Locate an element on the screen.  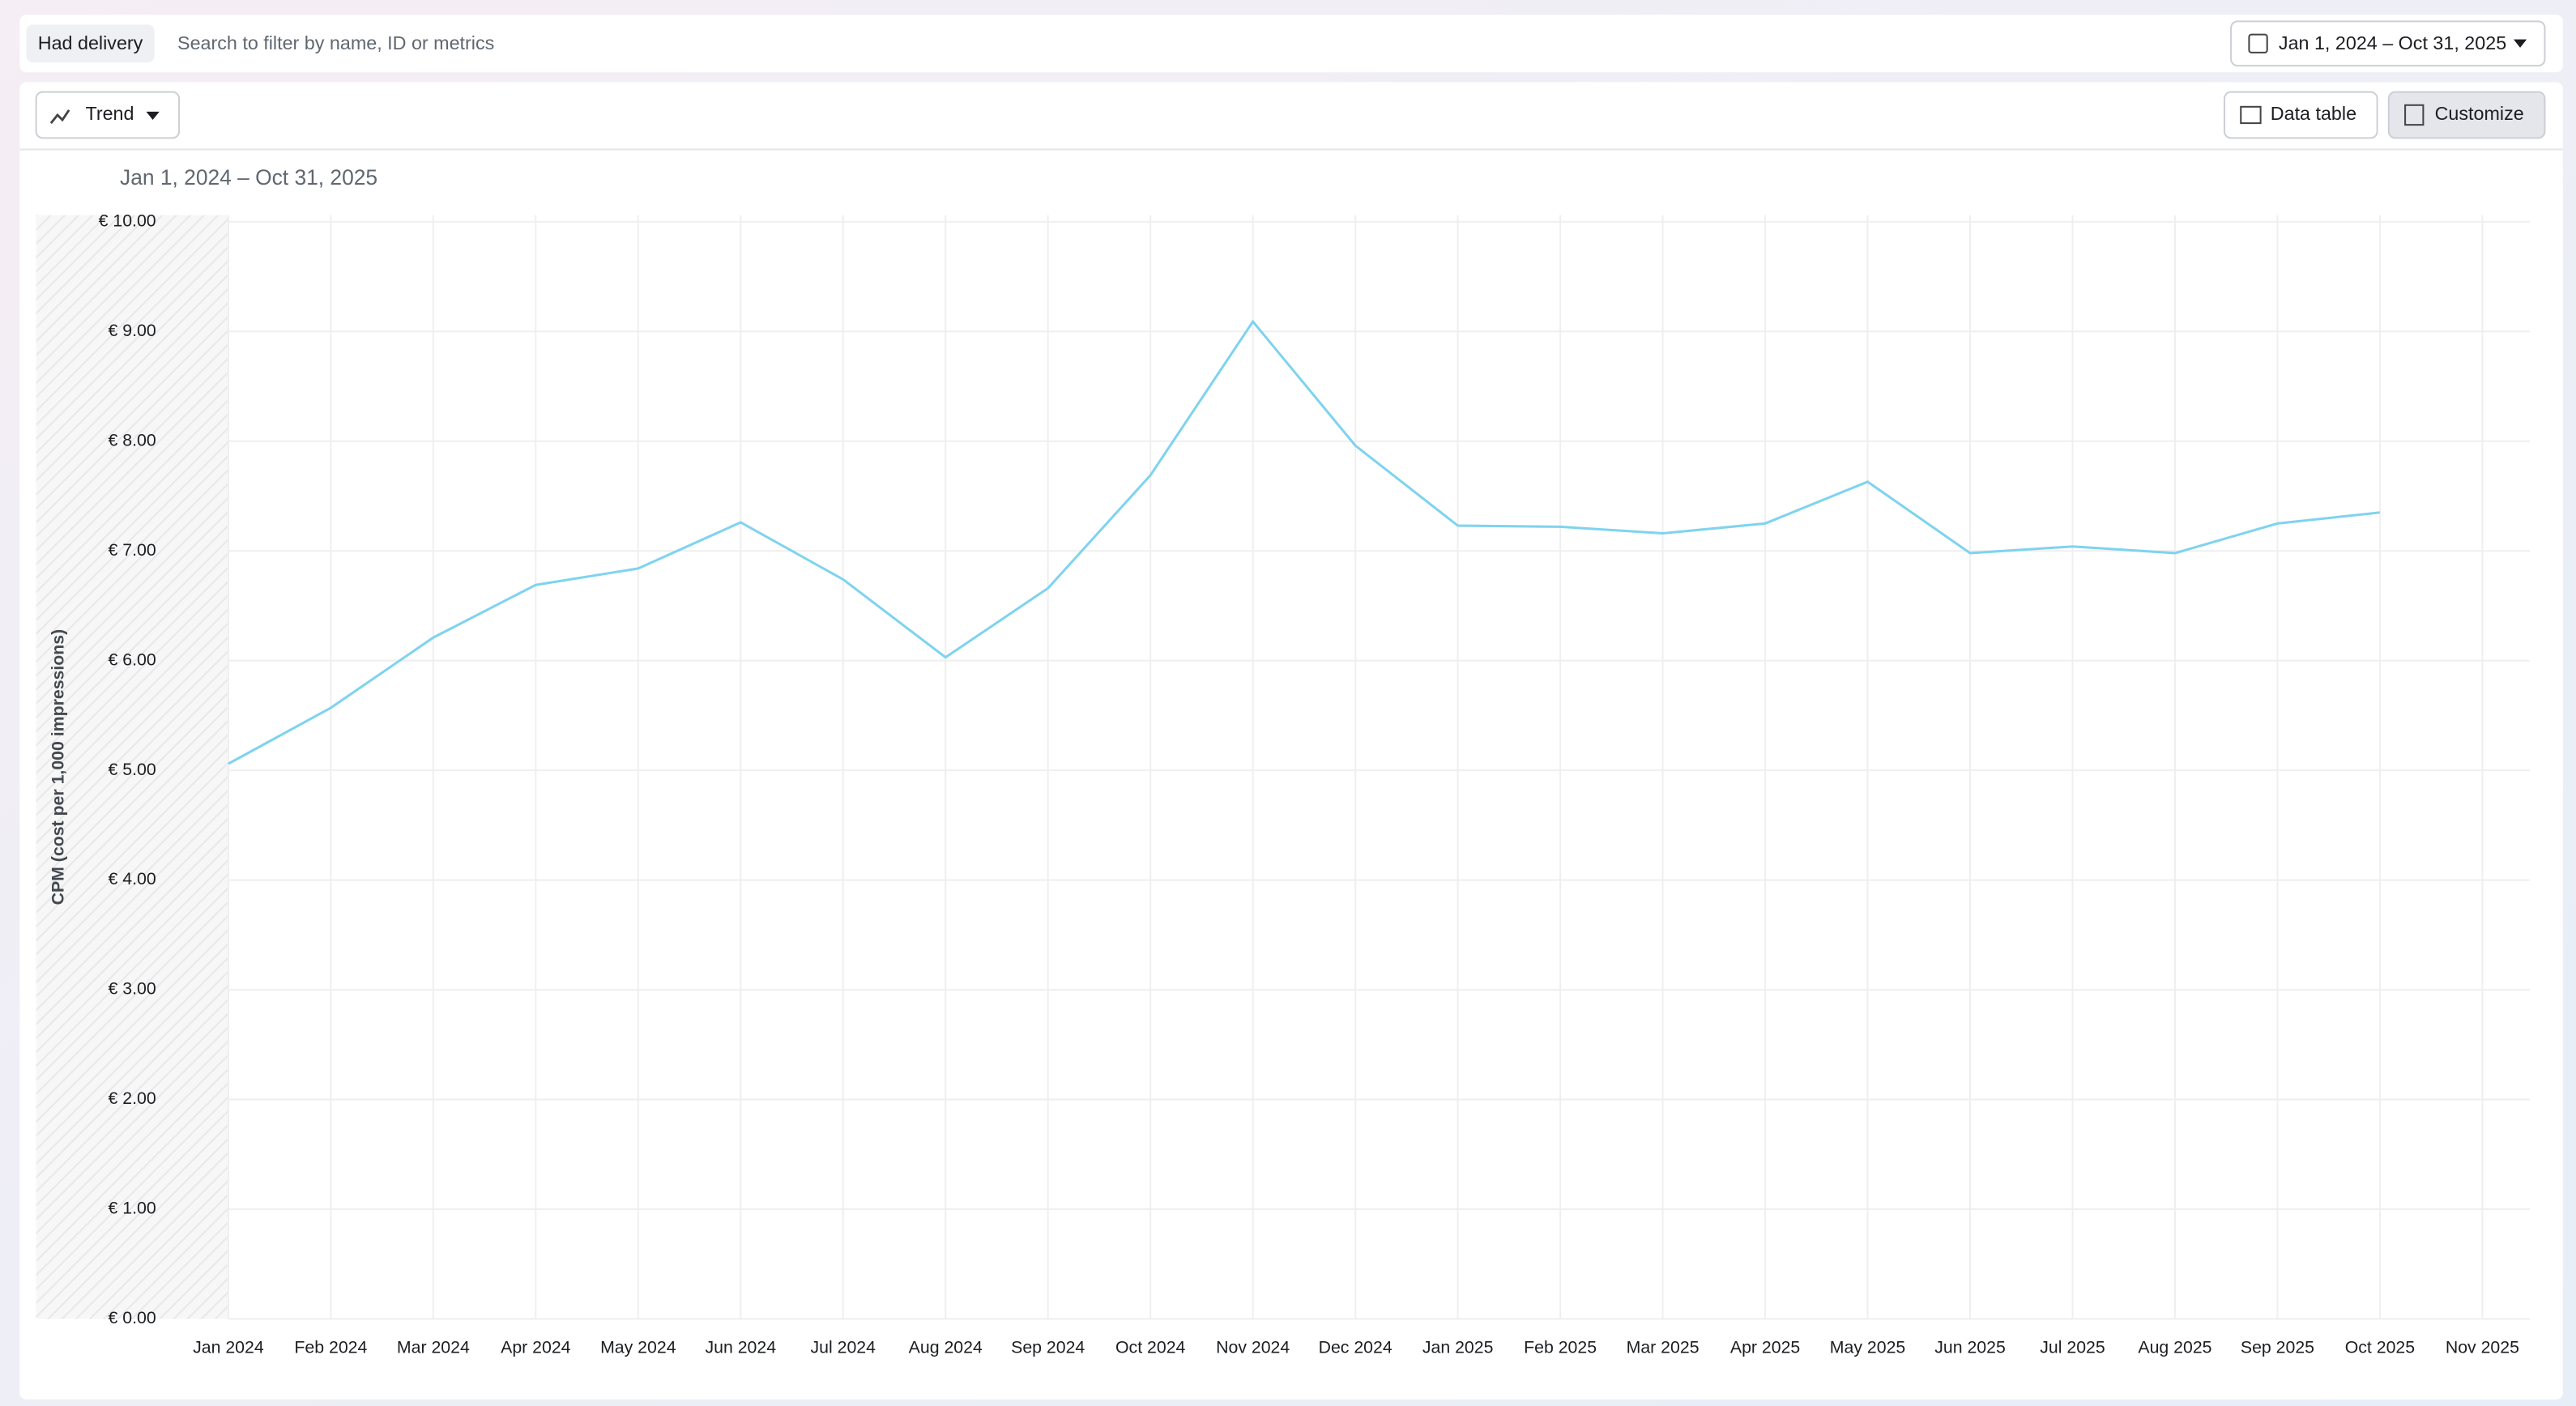
x-tick-label: Sep 2024 is located at coordinates (1048, 1347).